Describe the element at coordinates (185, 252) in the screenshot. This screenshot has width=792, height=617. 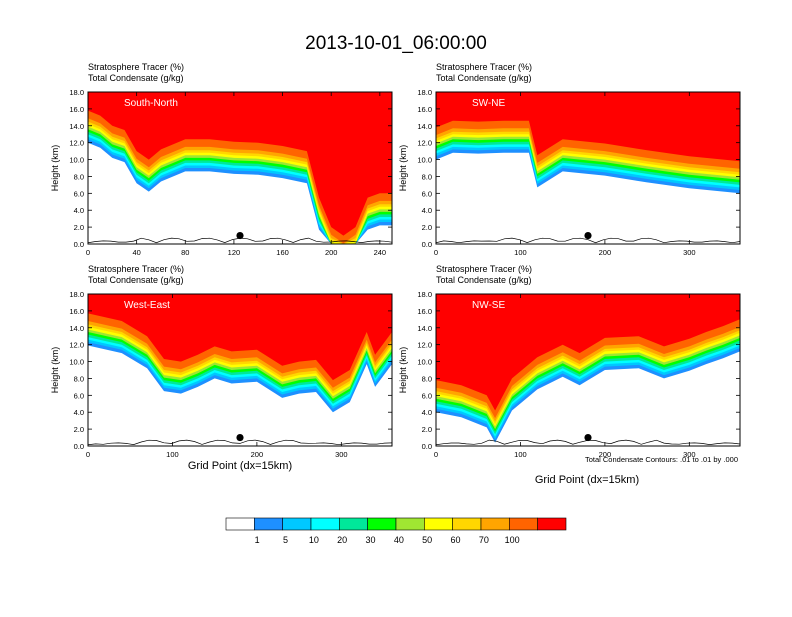
I see `x-tick-label: 80` at that location.